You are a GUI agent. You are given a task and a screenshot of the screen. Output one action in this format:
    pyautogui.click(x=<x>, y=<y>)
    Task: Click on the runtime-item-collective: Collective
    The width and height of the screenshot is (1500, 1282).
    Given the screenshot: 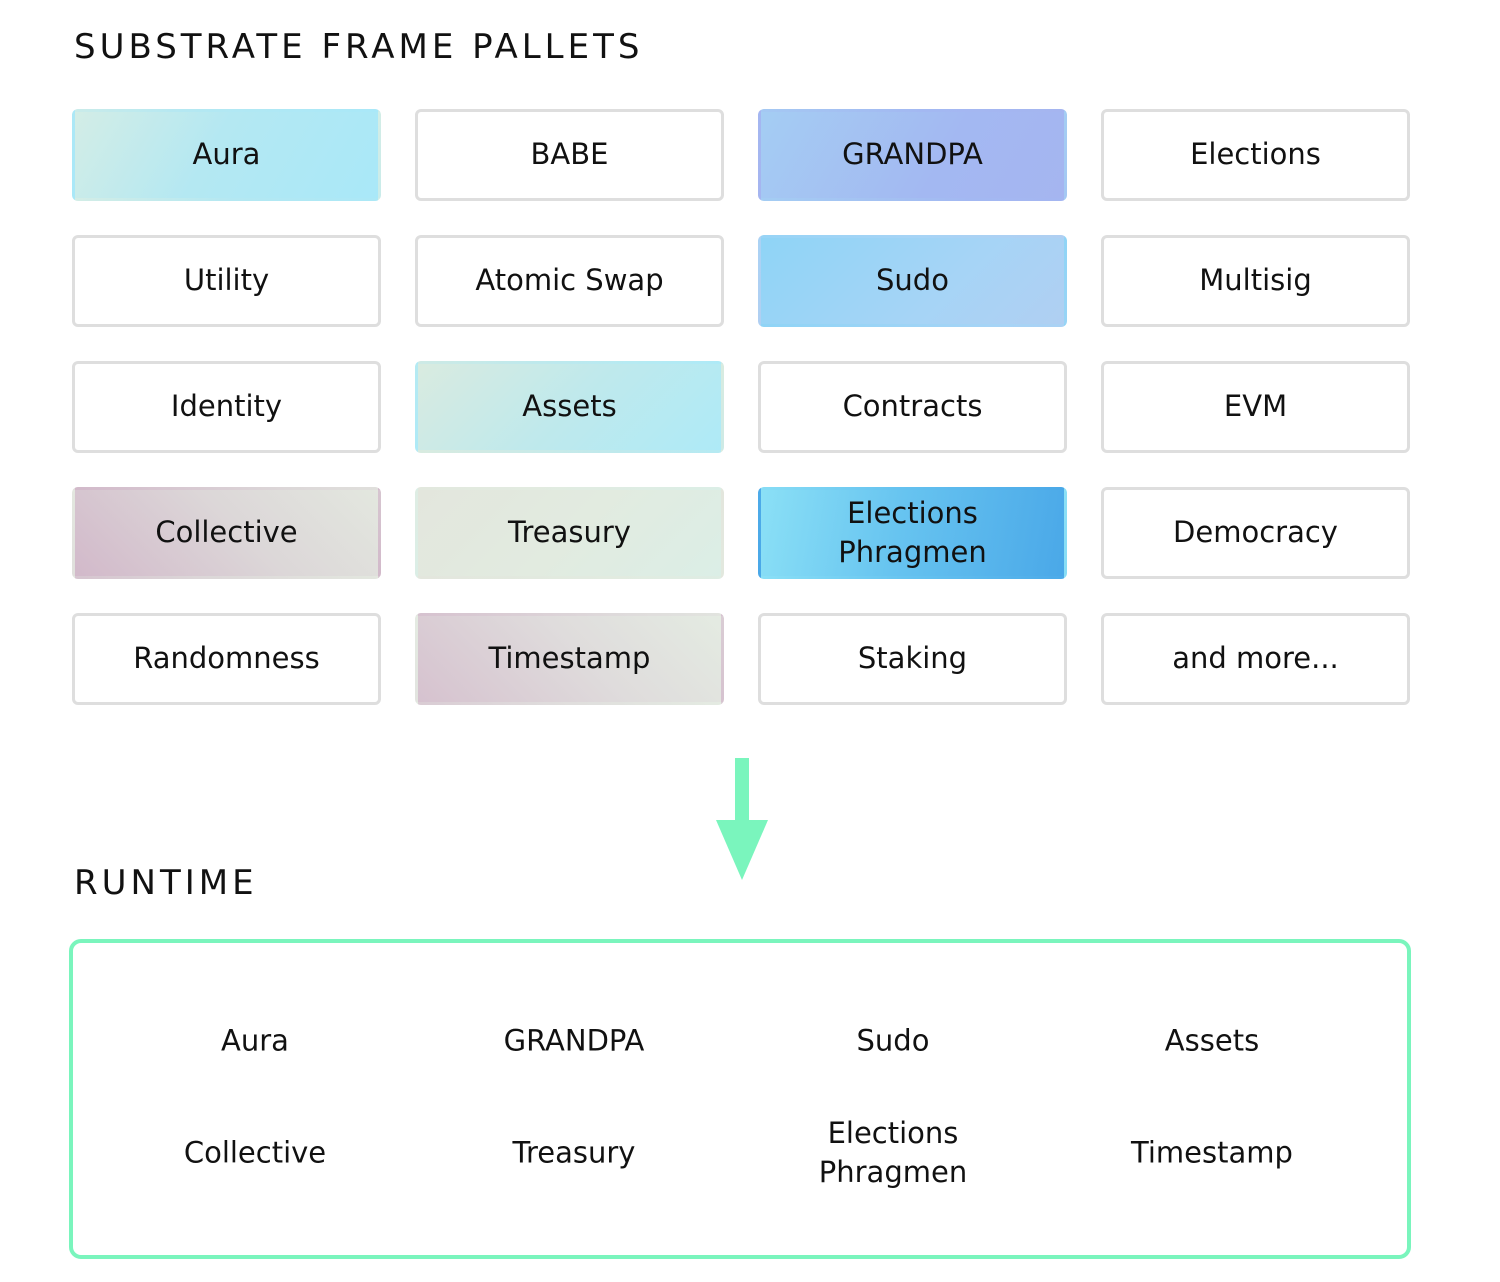 What is the action you would take?
    pyautogui.click(x=255, y=1152)
    